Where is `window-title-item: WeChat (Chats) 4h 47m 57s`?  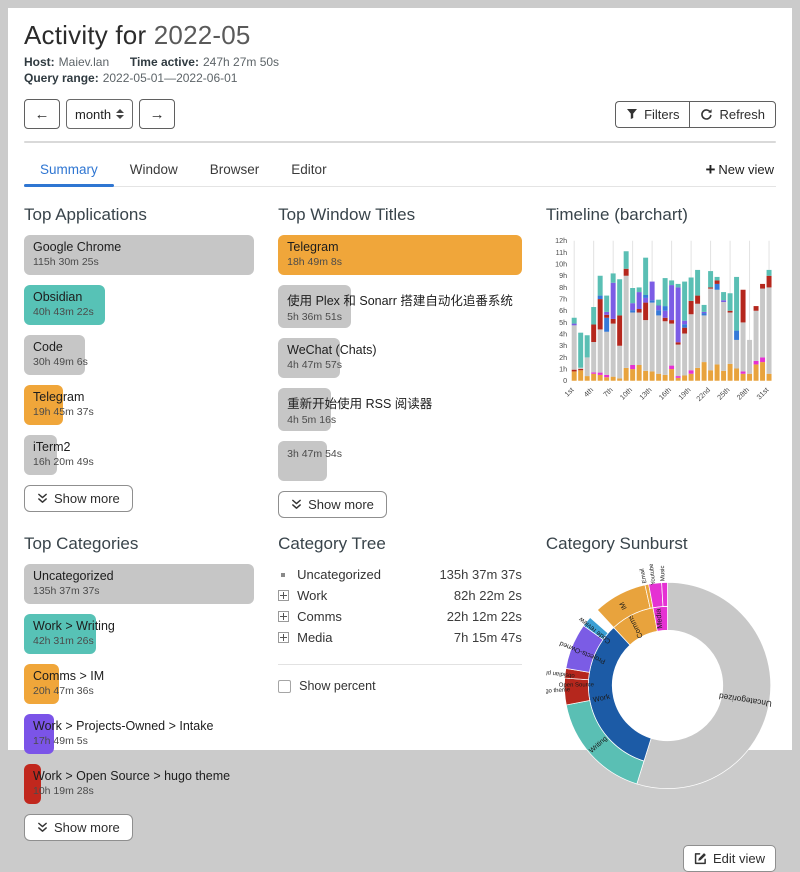
window-title-item: WeChat (Chats) 4h 47m 57s is located at coordinates (400, 358).